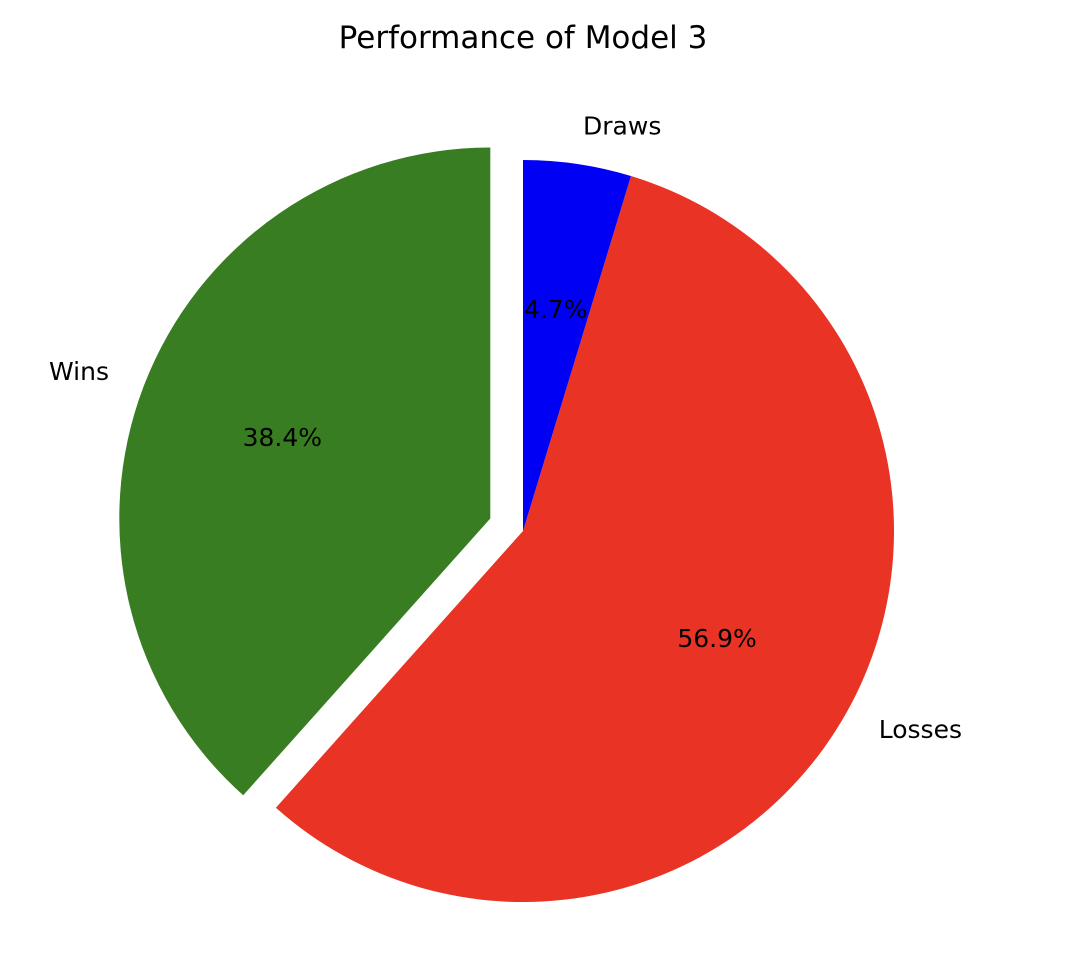 The image size is (1066, 973). Describe the element at coordinates (716, 638) in the screenshot. I see `pct-label-losses: 56.9%` at that location.